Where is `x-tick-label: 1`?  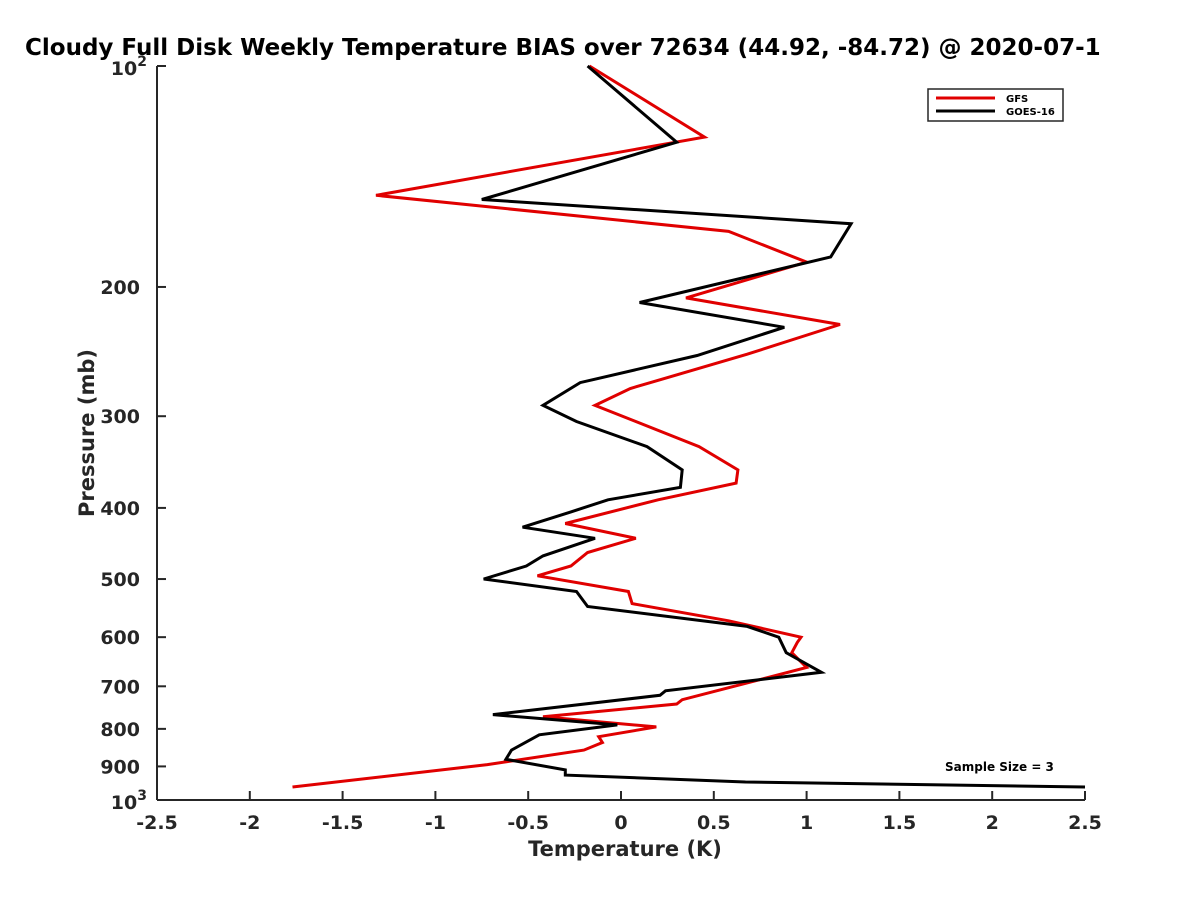
x-tick-label: 1 is located at coordinates (806, 823).